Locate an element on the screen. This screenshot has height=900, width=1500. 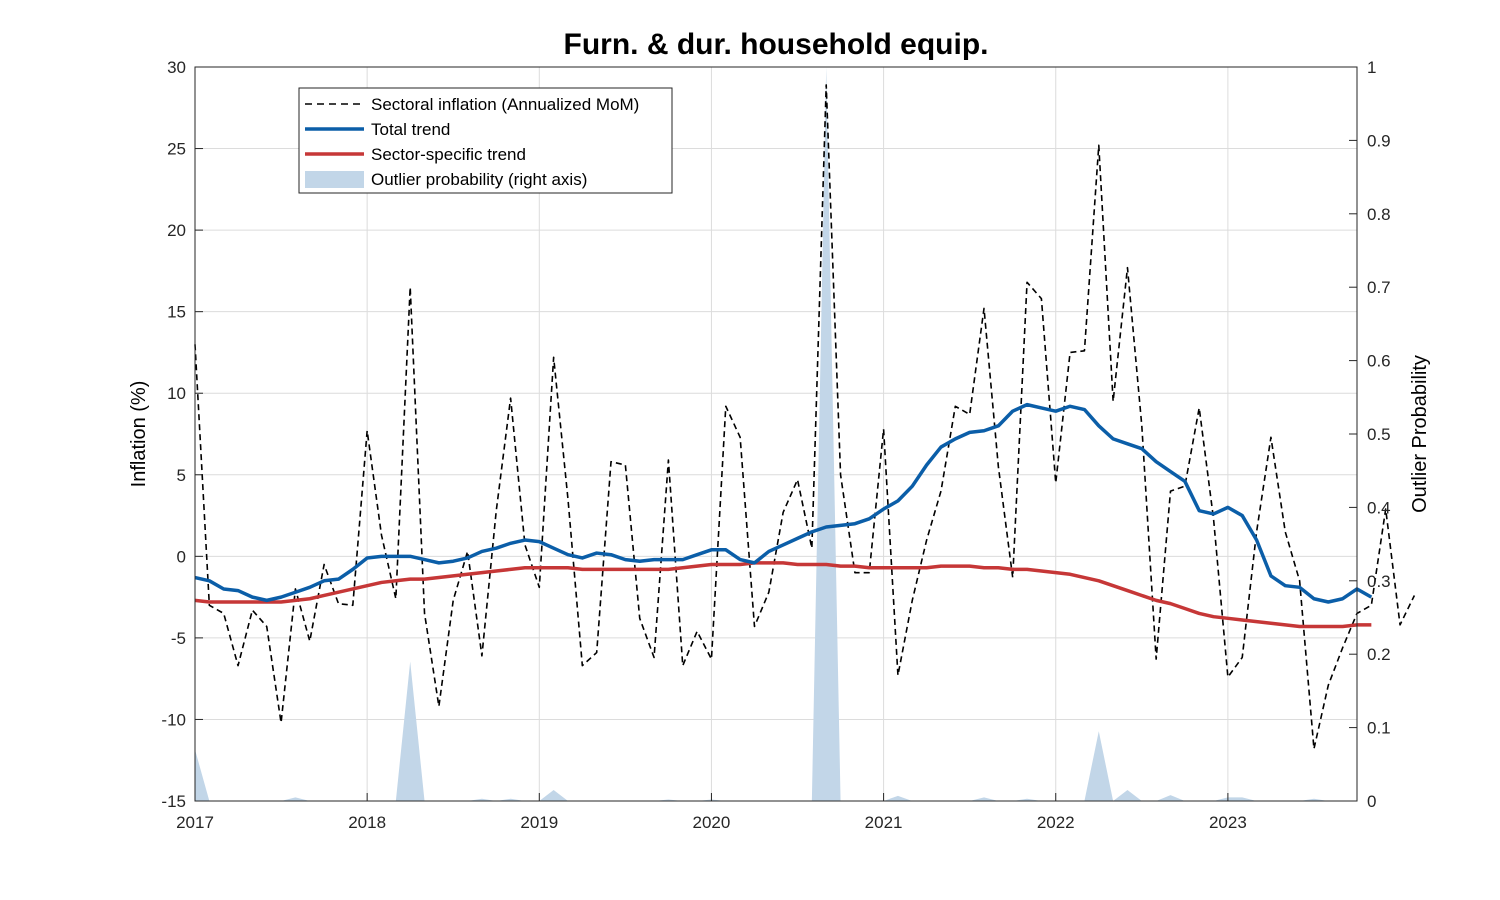
y-tick-label: 15 is located at coordinates (176, 312).